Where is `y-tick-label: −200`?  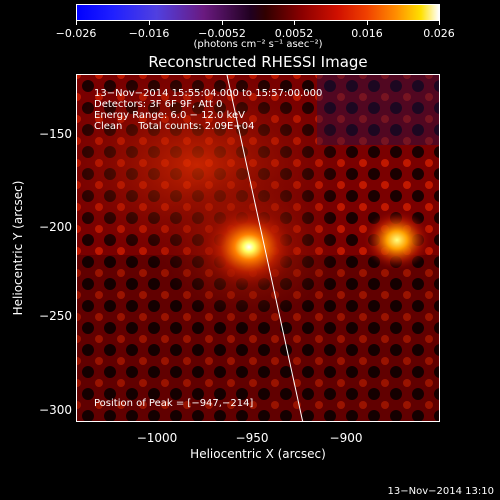
y-tick-label: −200 is located at coordinates (55, 227).